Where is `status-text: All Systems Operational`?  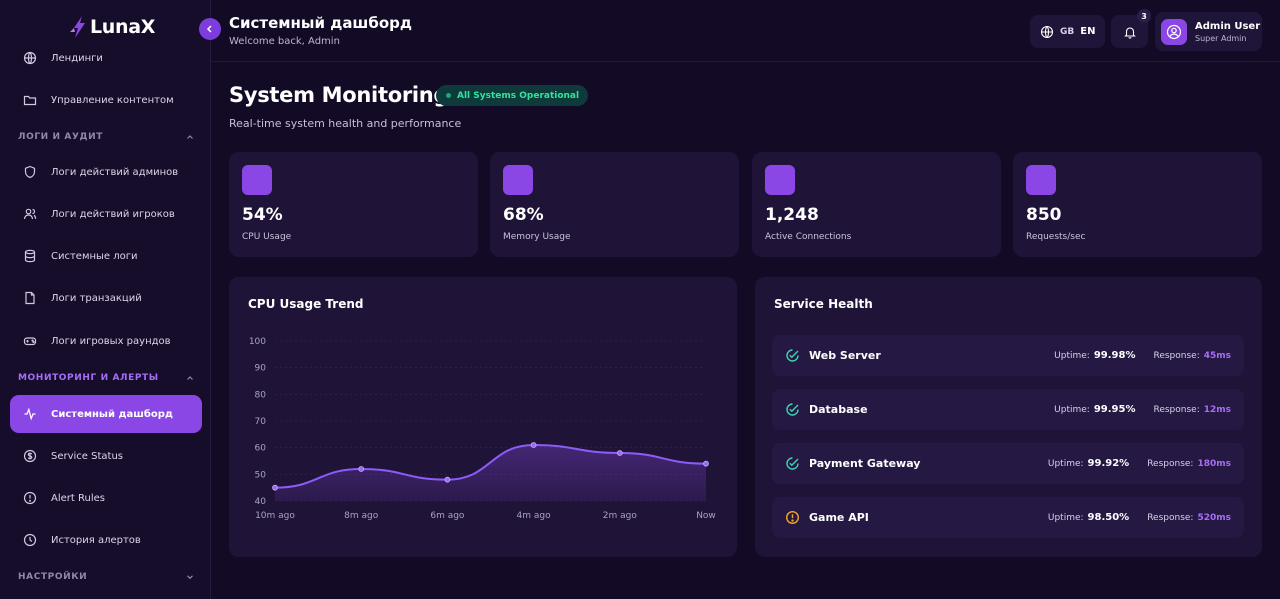
status-text: All Systems Operational is located at coordinates (518, 95).